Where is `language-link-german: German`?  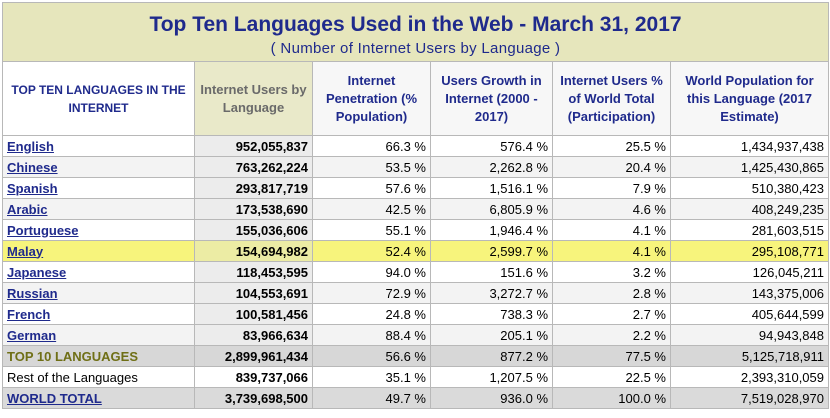
language-link-german: German is located at coordinates (32, 335).